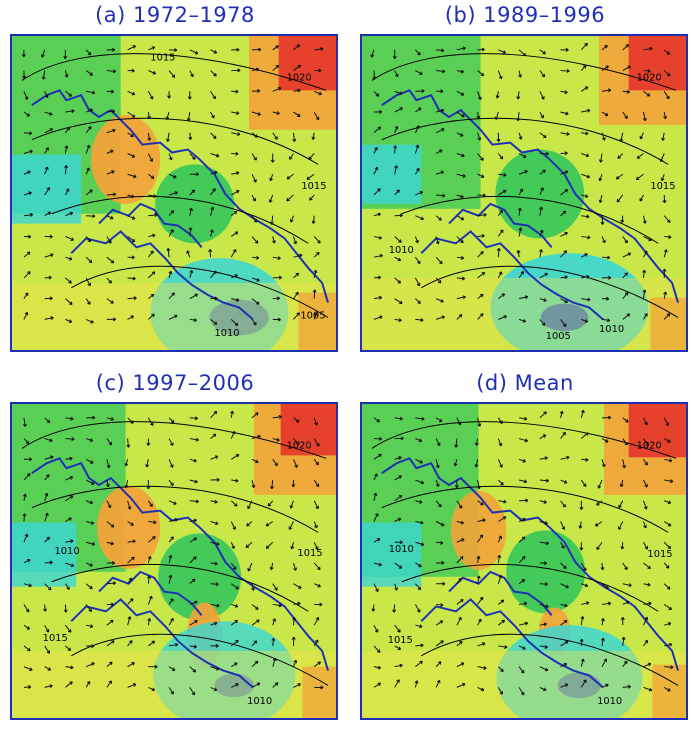 The image size is (700, 742). What do you see at coordinates (313, 186) in the screenshot?
I see `contour-label: 1015` at bounding box center [313, 186].